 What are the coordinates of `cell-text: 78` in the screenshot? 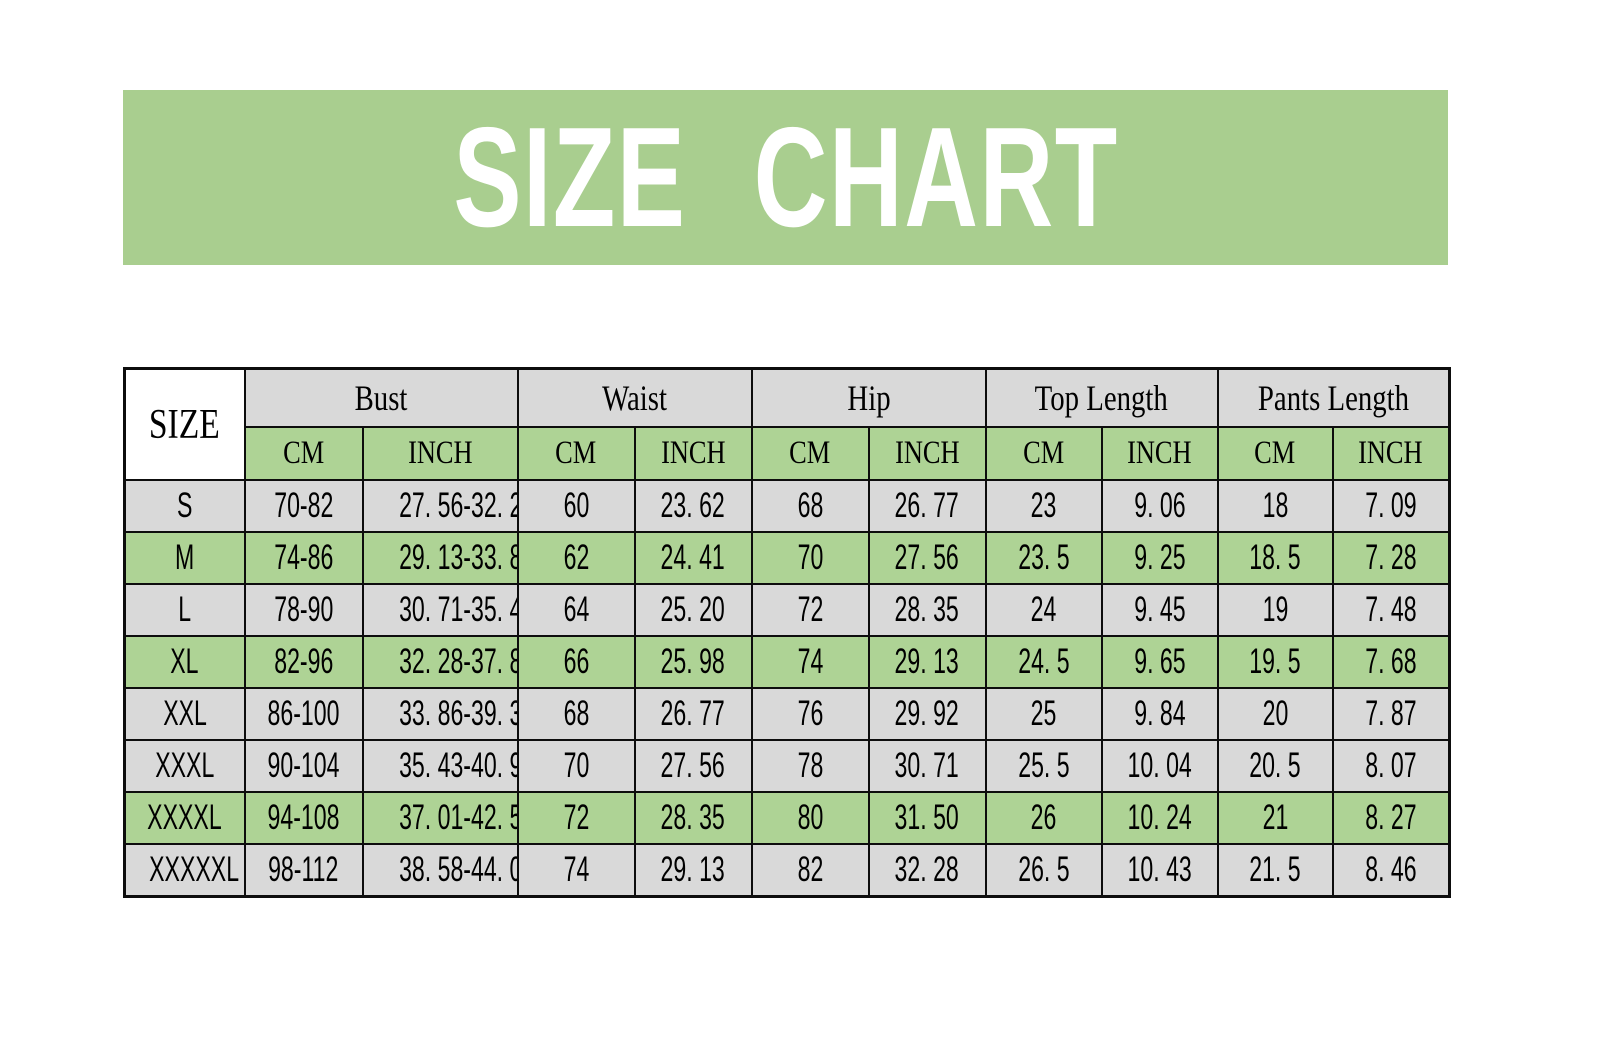 It's located at (810, 765).